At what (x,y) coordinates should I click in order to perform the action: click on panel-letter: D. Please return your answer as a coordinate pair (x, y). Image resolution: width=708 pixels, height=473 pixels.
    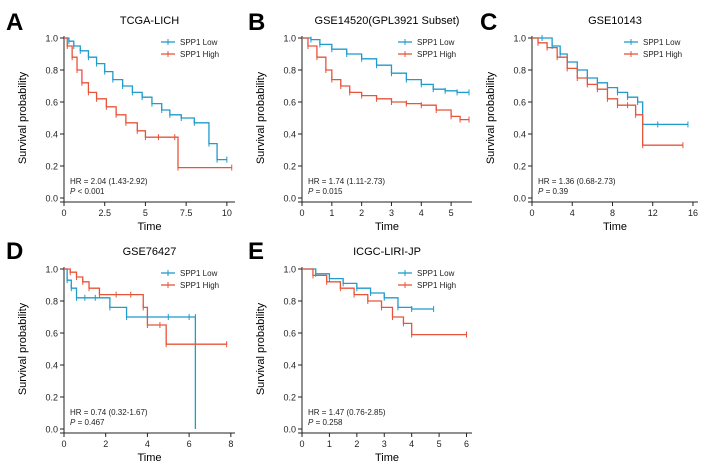
    Looking at the image, I should click on (14, 251).